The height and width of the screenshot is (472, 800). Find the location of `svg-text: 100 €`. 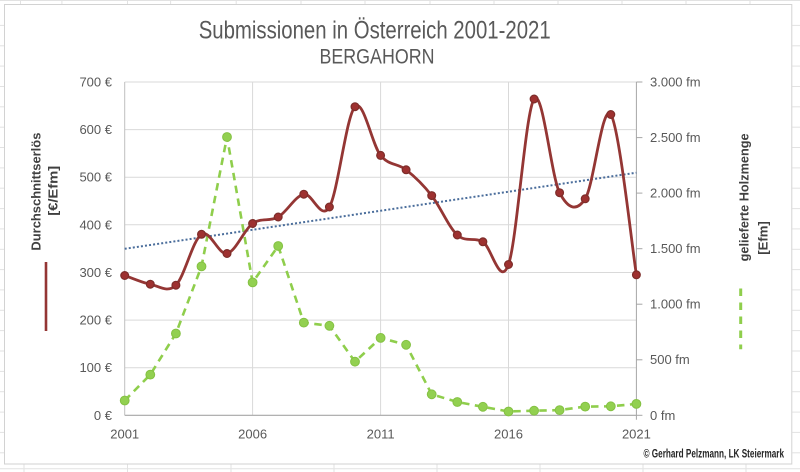

svg-text: 100 € is located at coordinates (95, 367).